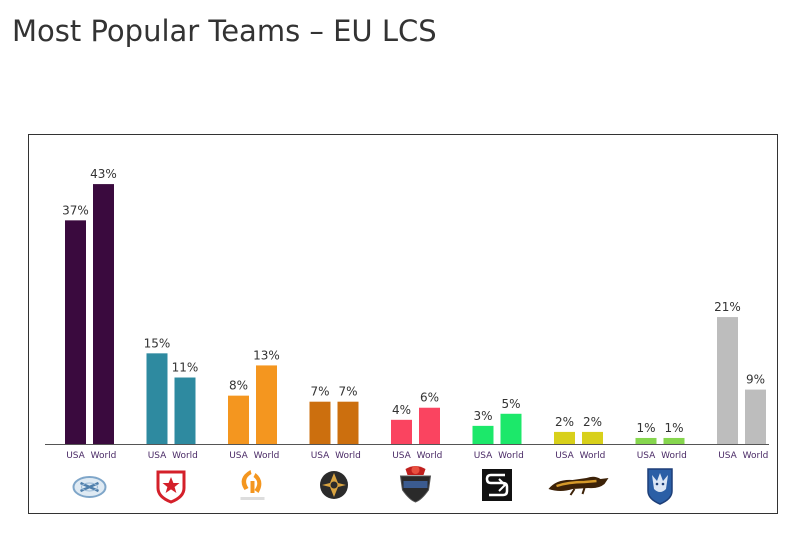 The height and width of the screenshot is (535, 800). What do you see at coordinates (497, 485) in the screenshot?
I see `sk-gaming-logo-icon` at bounding box center [497, 485].